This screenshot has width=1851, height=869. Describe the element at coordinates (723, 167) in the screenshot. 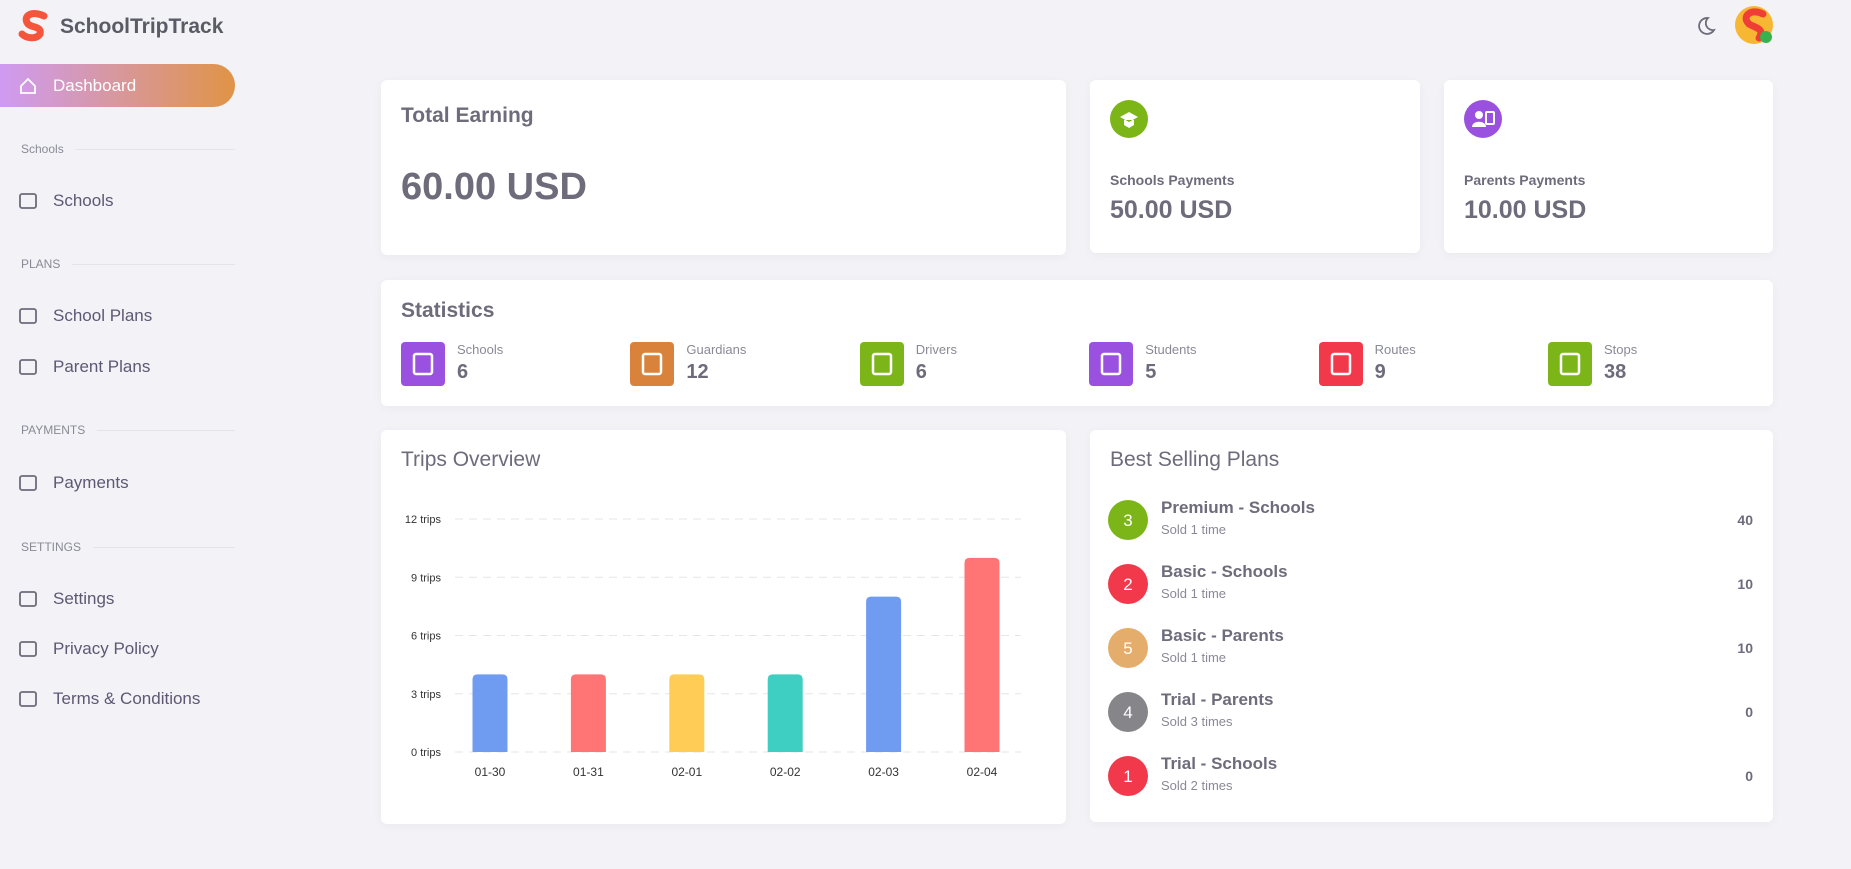

I see `total-earning-card: Total Earning 60.00 USD` at that location.